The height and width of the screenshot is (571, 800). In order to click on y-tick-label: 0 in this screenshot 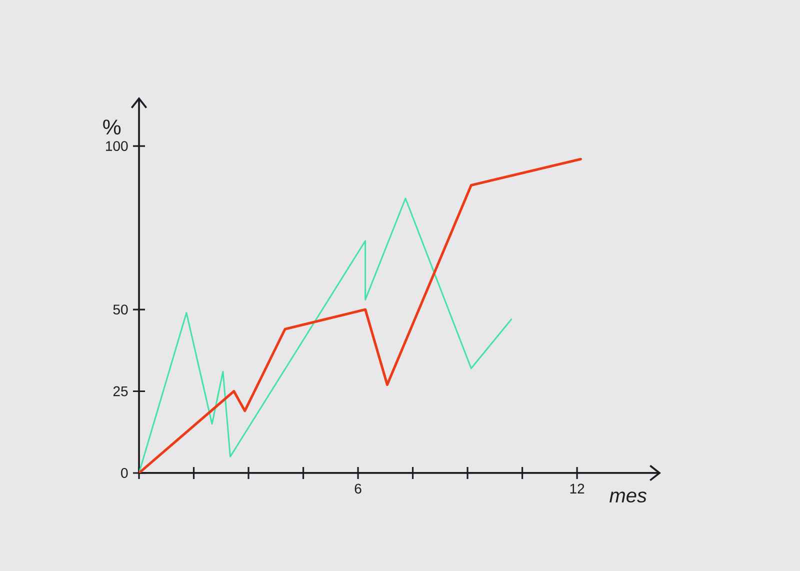, I will do `click(124, 473)`.